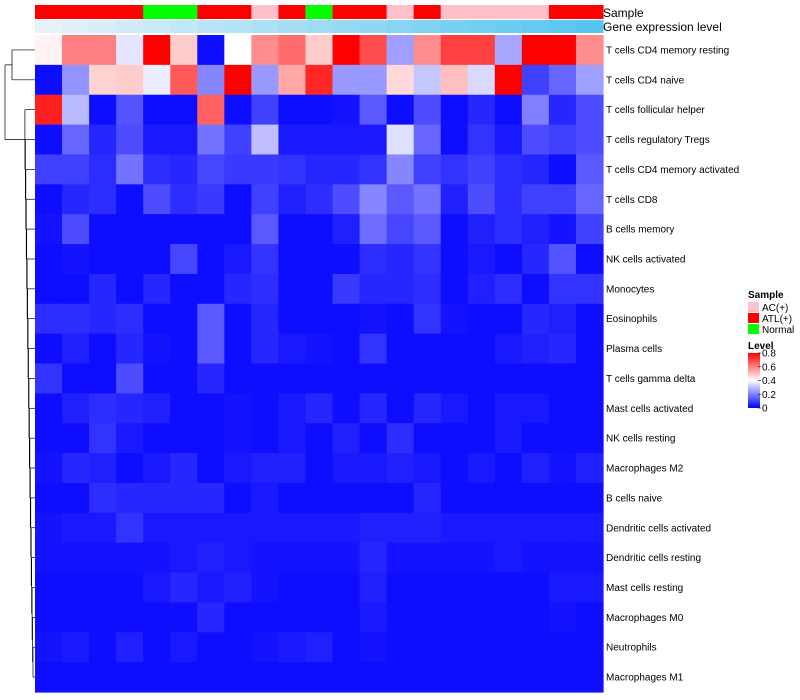 This screenshot has height=700, width=800. Describe the element at coordinates (632, 200) in the screenshot. I see `row-label: T cells CD8` at that location.